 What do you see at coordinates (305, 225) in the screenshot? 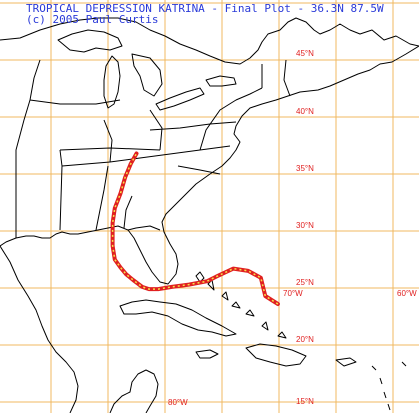
I see `lat-label-30: 30°N` at bounding box center [305, 225].